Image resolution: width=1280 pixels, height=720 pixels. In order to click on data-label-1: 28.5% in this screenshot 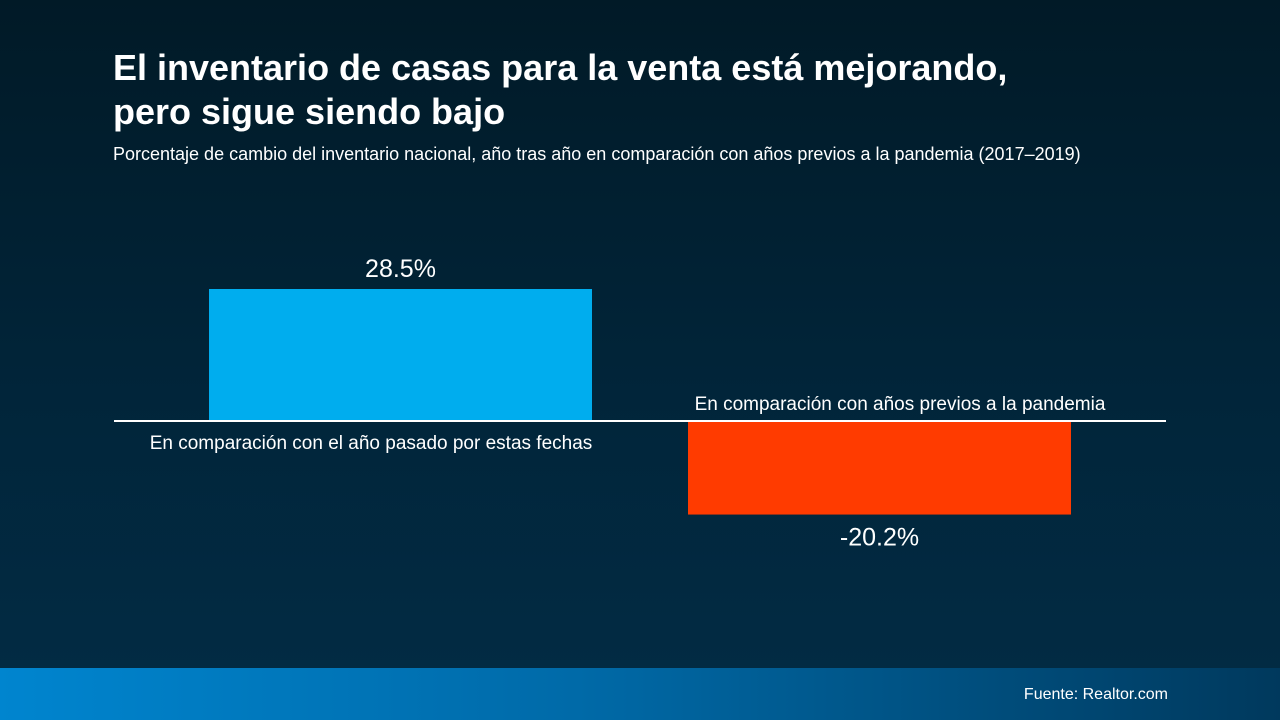, I will do `click(400, 269)`.